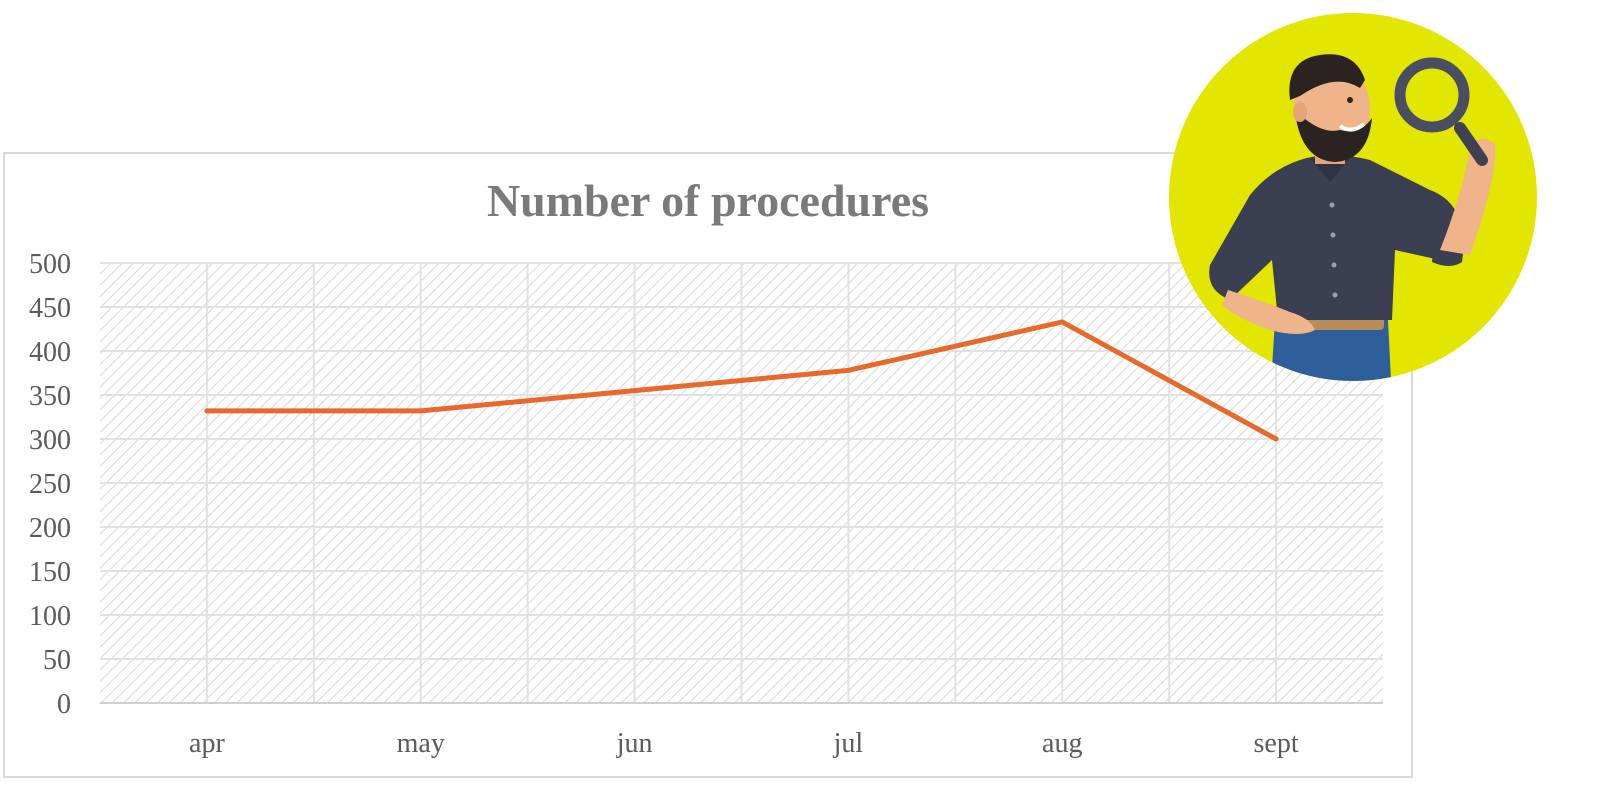 Image resolution: width=1600 pixels, height=800 pixels. What do you see at coordinates (1062, 322) in the screenshot?
I see `data-point-aug` at bounding box center [1062, 322].